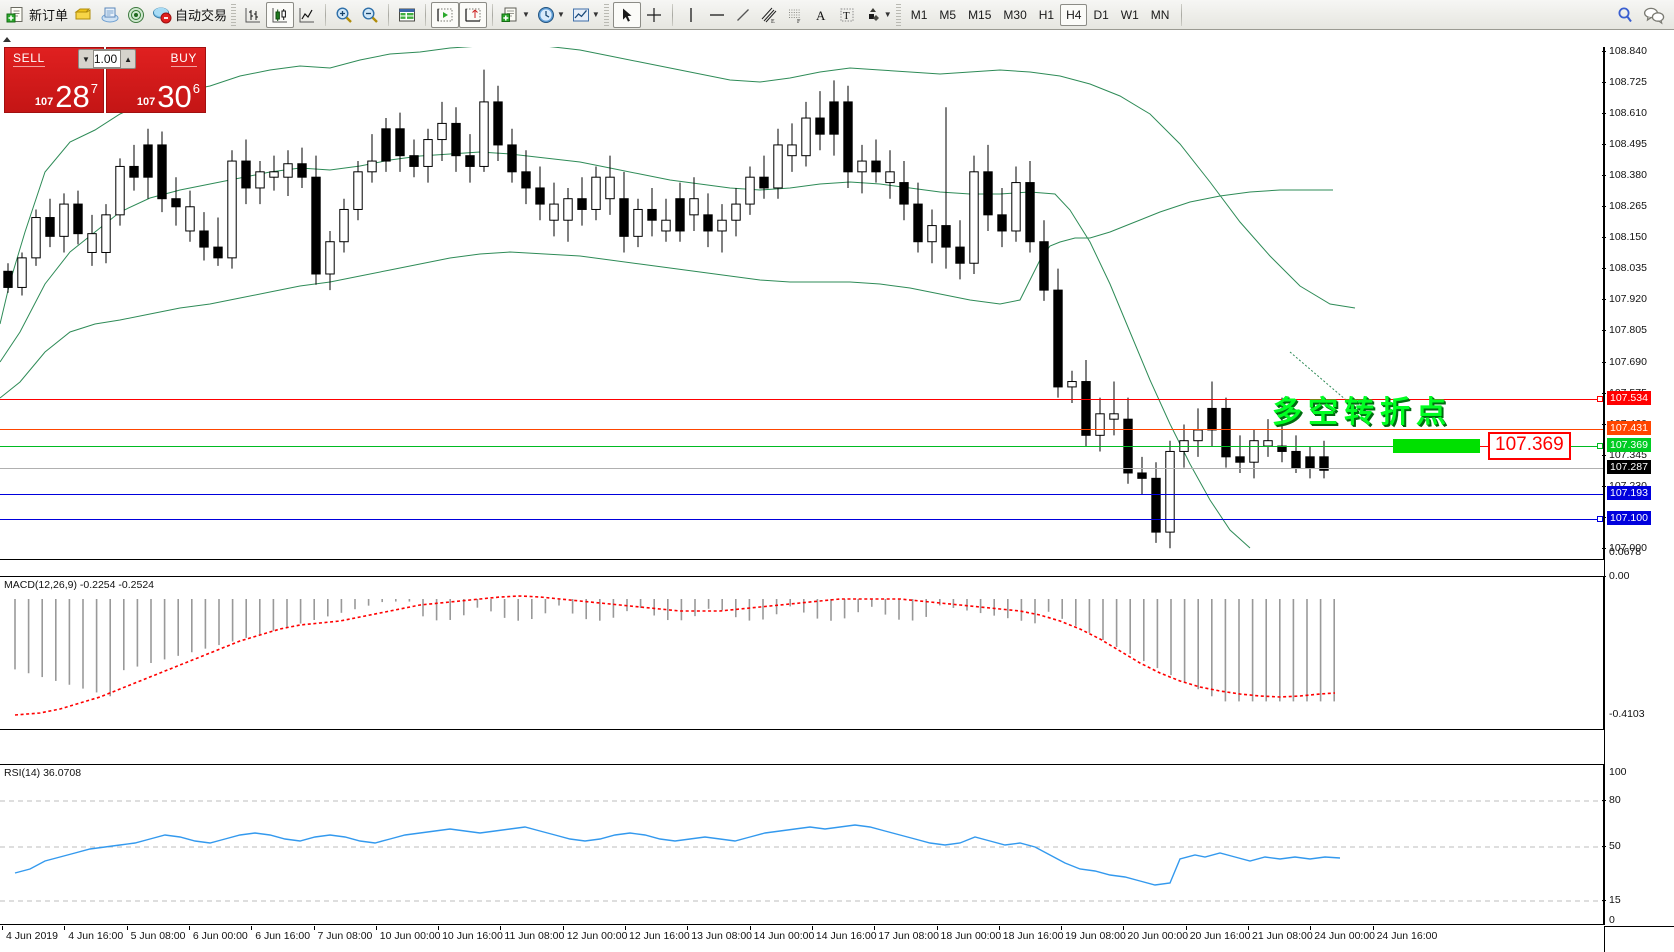  What do you see at coordinates (877, 15) in the screenshot?
I see `shapes-tool-button: ▼` at bounding box center [877, 15].